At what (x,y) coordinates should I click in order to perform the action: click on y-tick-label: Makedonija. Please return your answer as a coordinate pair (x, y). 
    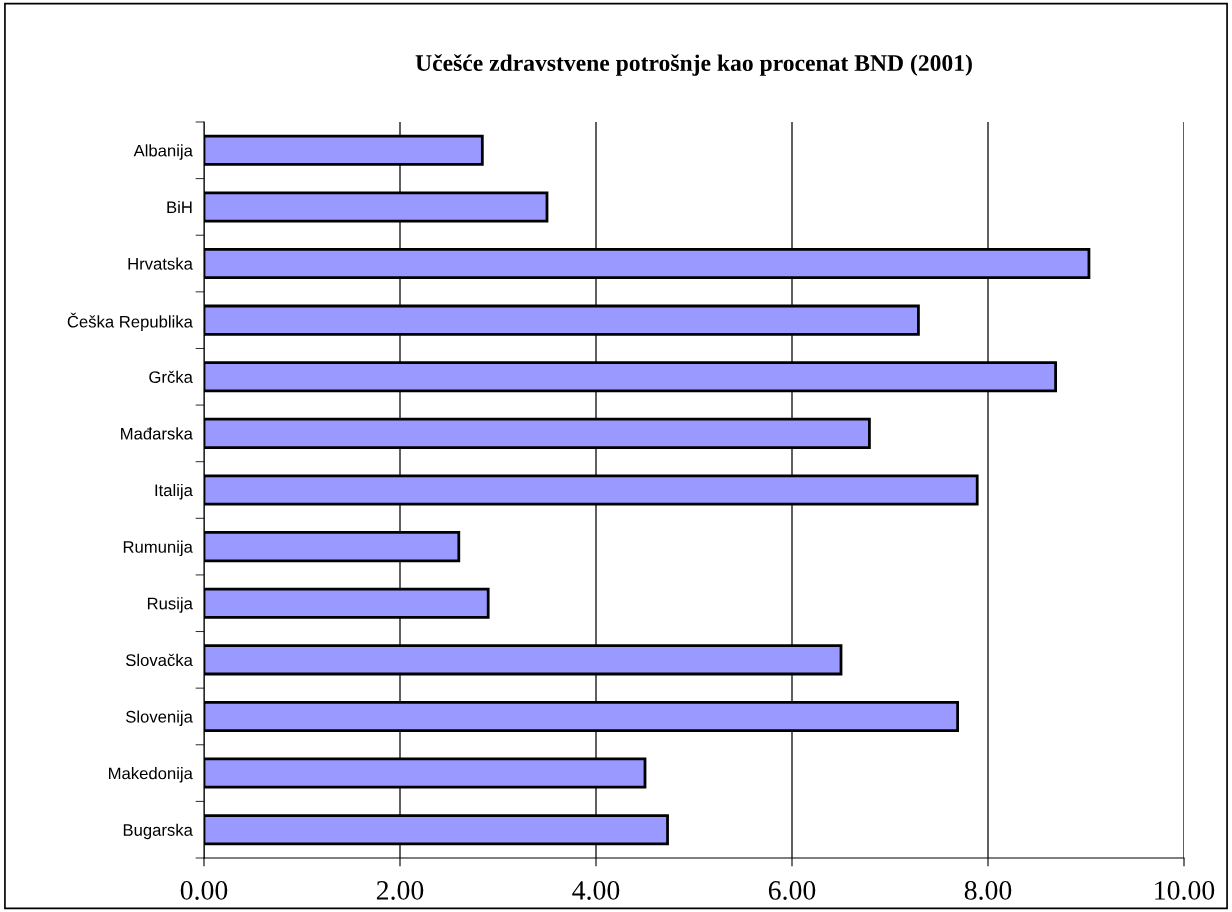
    Looking at the image, I should click on (151, 775).